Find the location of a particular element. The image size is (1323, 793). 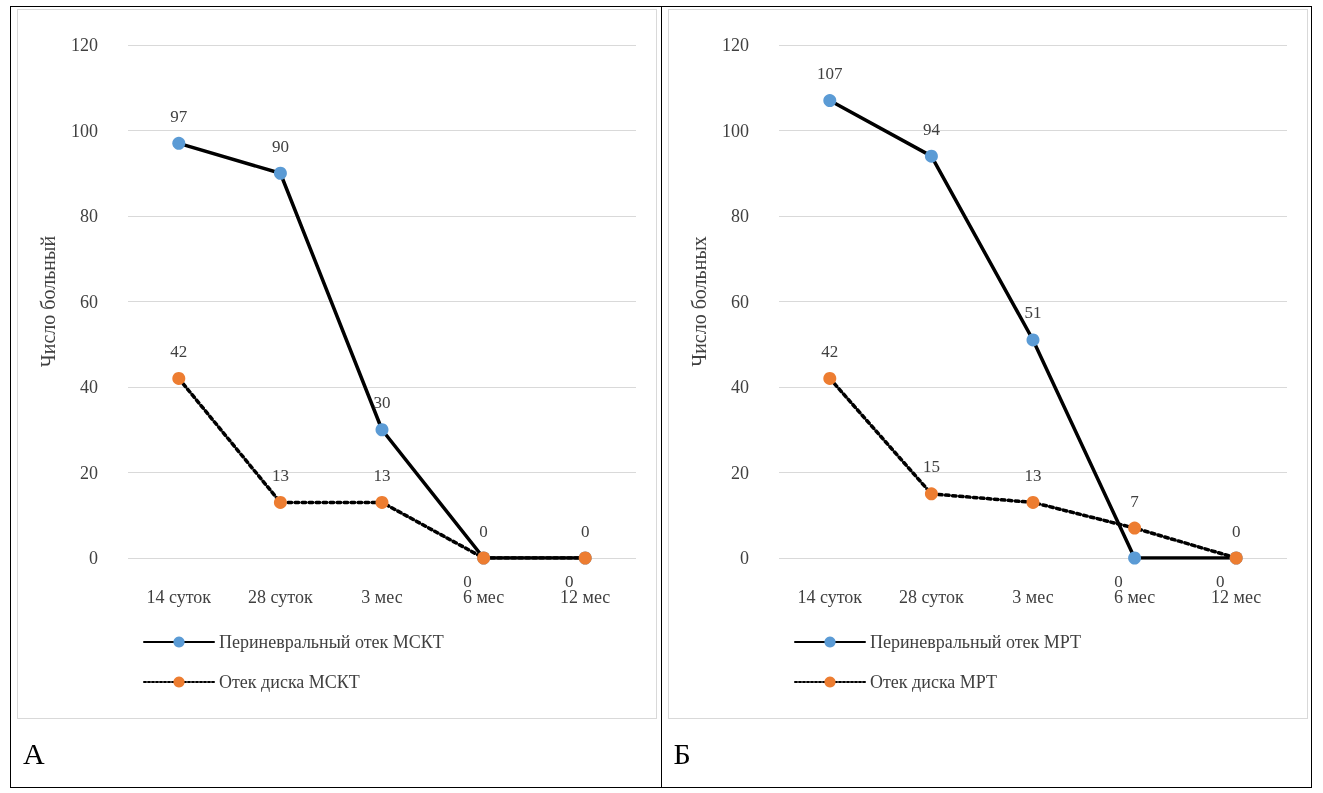

data-label: 107 is located at coordinates (829, 74).